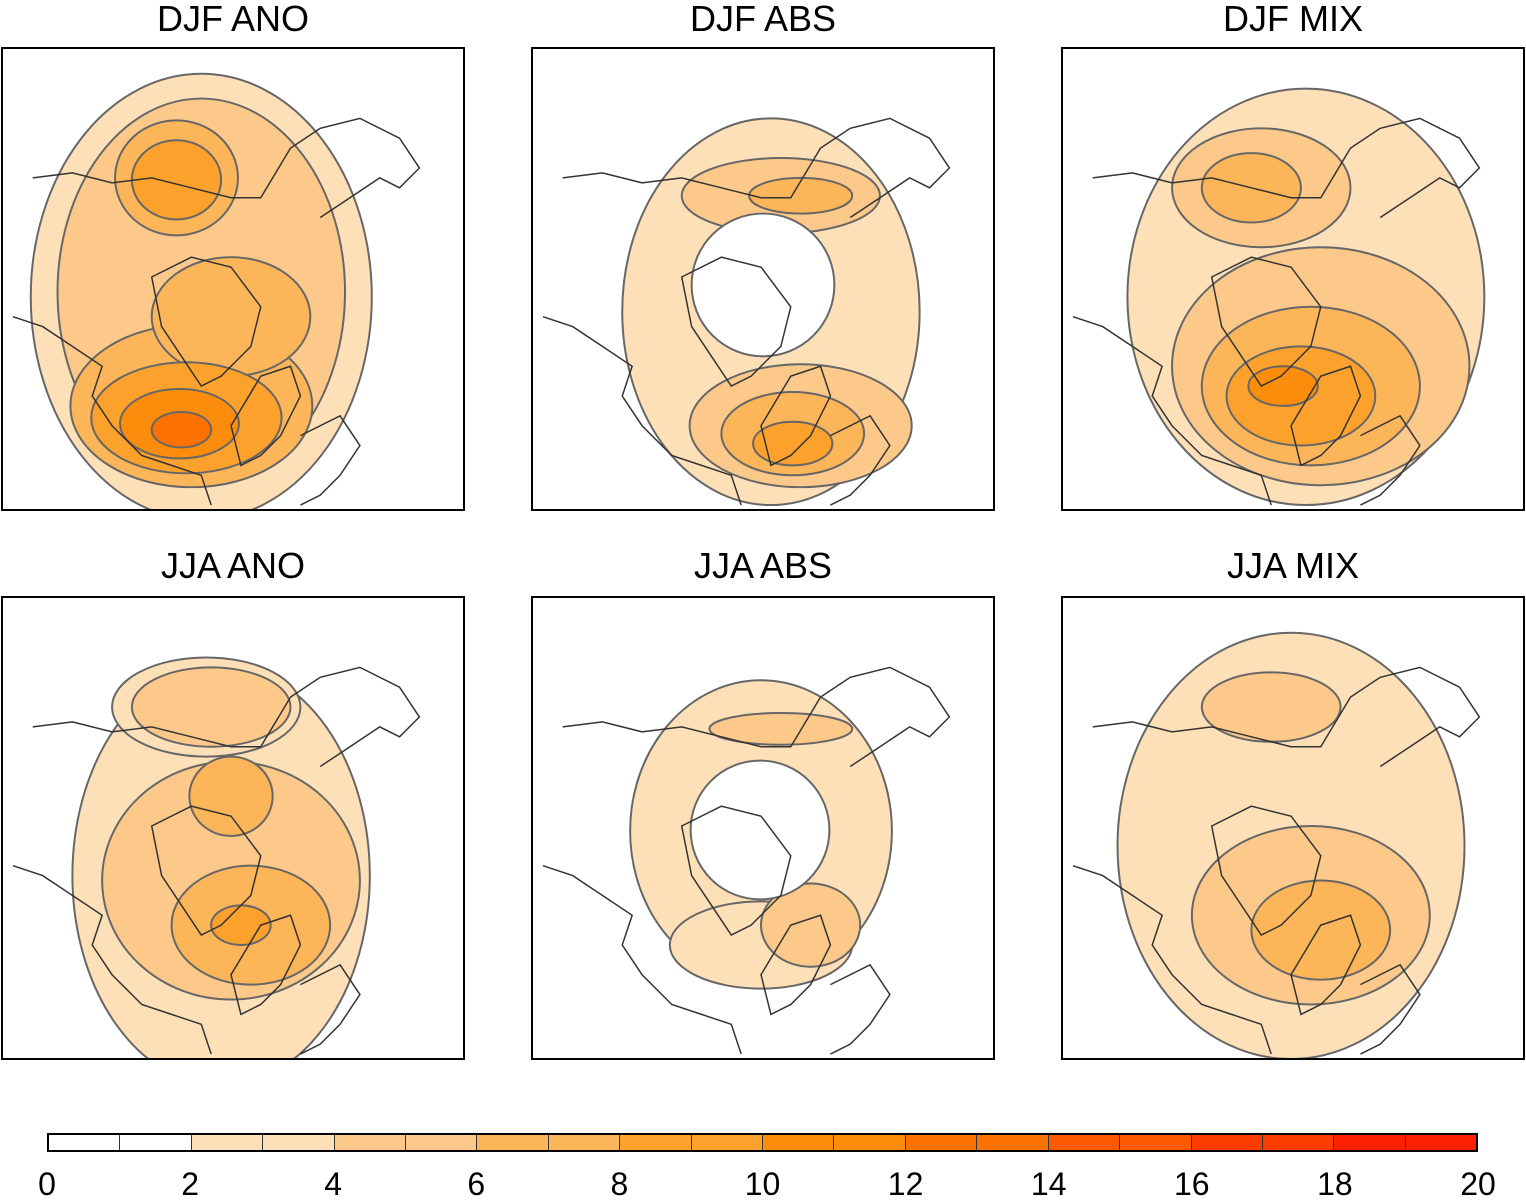  I want to click on panel-title-jja-ano: JJA ANO, so click(233, 565).